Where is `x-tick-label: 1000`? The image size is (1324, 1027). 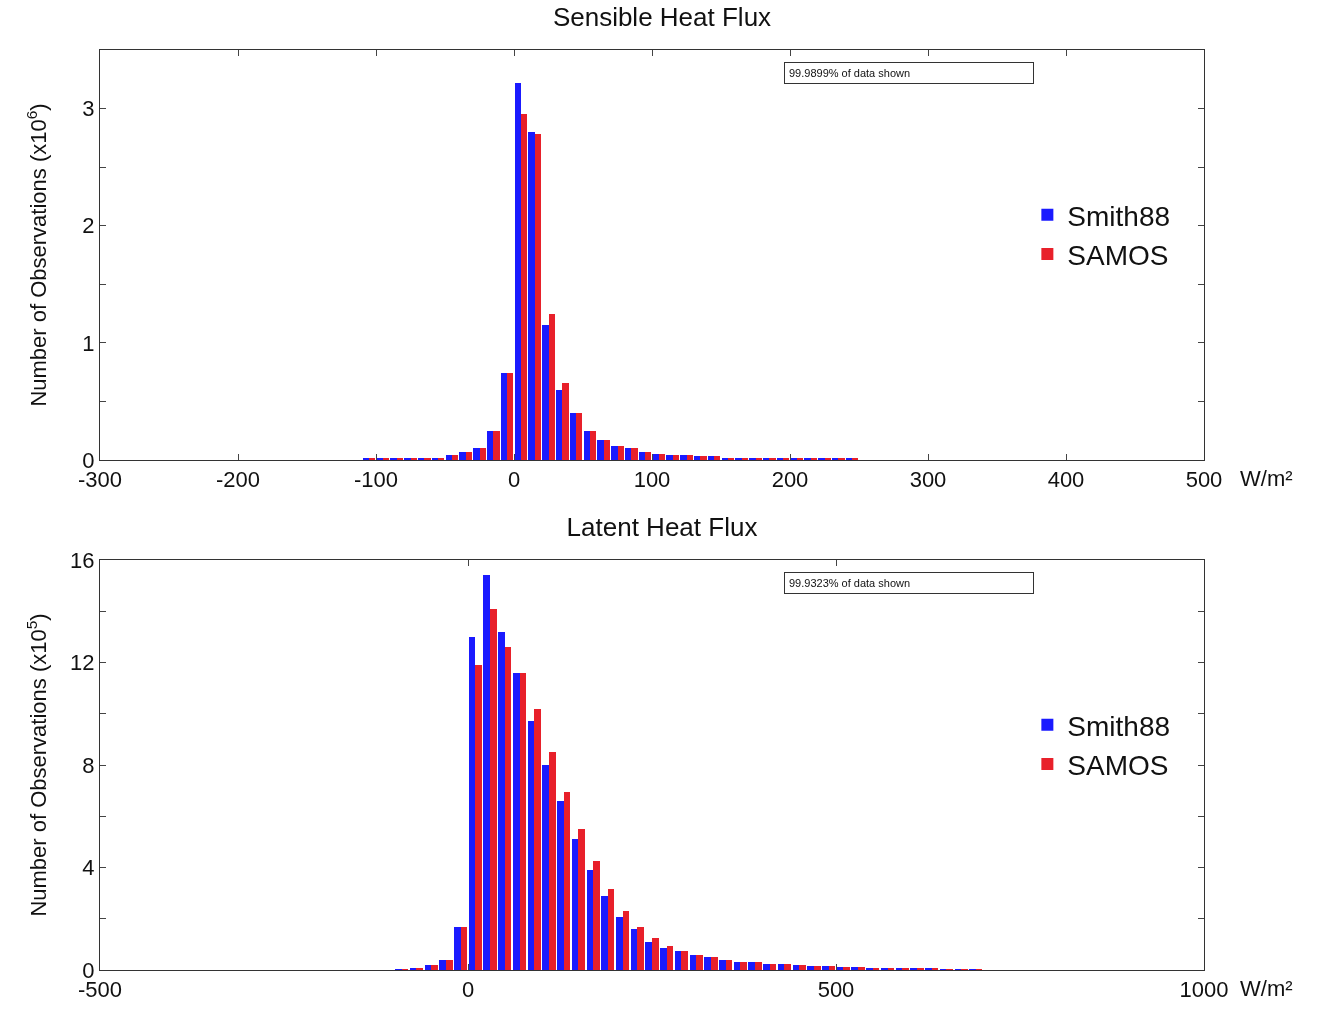 x-tick-label: 1000 is located at coordinates (1204, 990).